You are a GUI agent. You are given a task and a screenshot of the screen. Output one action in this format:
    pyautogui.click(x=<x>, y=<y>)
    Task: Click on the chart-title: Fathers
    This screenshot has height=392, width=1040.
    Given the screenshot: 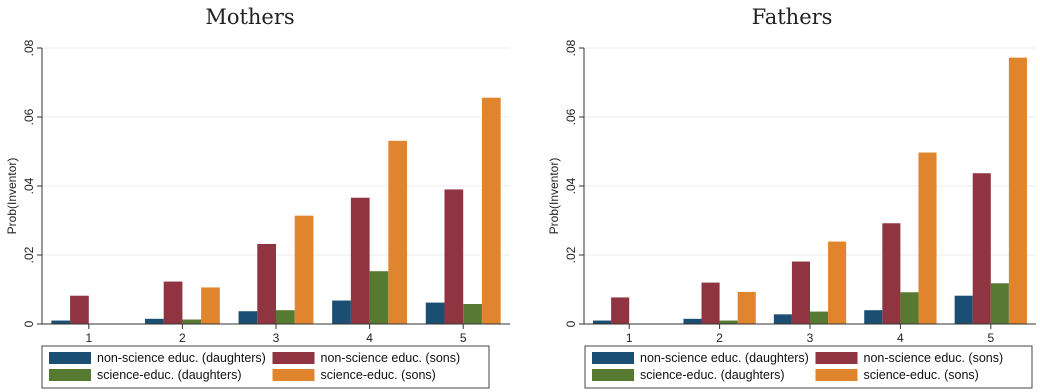 What is the action you would take?
    pyautogui.click(x=792, y=17)
    